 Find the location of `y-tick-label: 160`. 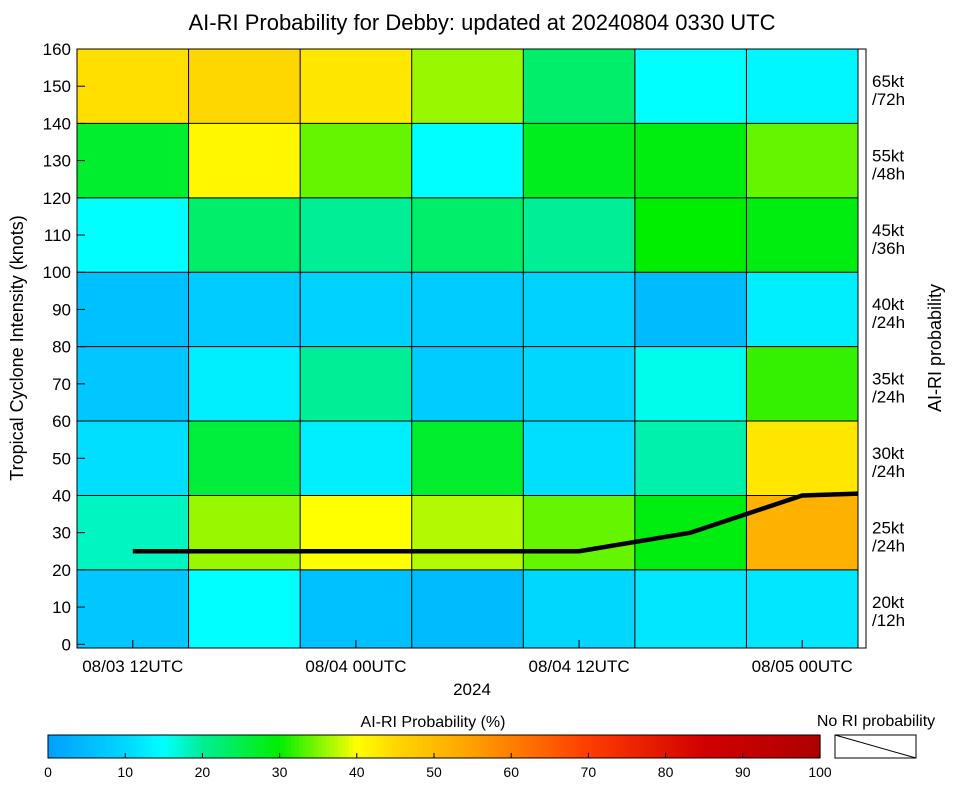

y-tick-label: 160 is located at coordinates (57, 49).